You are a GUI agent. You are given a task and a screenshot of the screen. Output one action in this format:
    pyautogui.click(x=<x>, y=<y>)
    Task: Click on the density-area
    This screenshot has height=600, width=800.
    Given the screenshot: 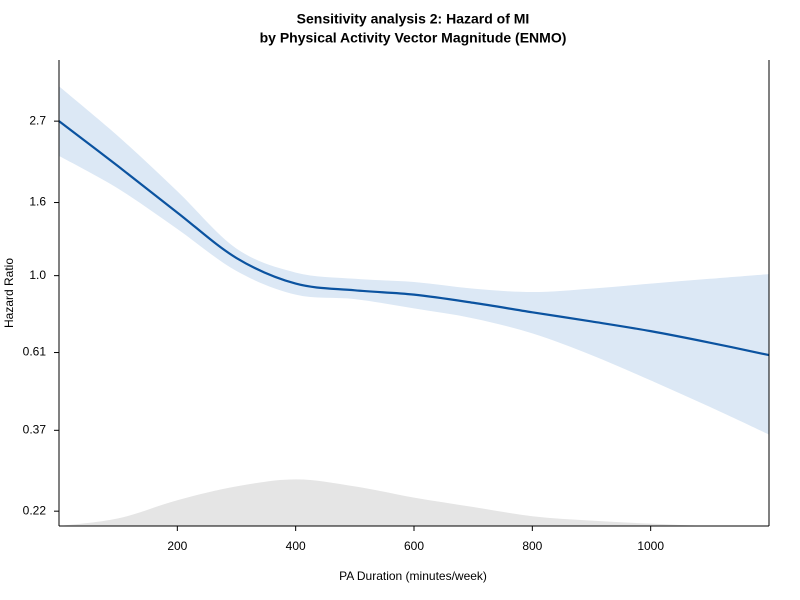 What is the action you would take?
    pyautogui.click(x=414, y=503)
    